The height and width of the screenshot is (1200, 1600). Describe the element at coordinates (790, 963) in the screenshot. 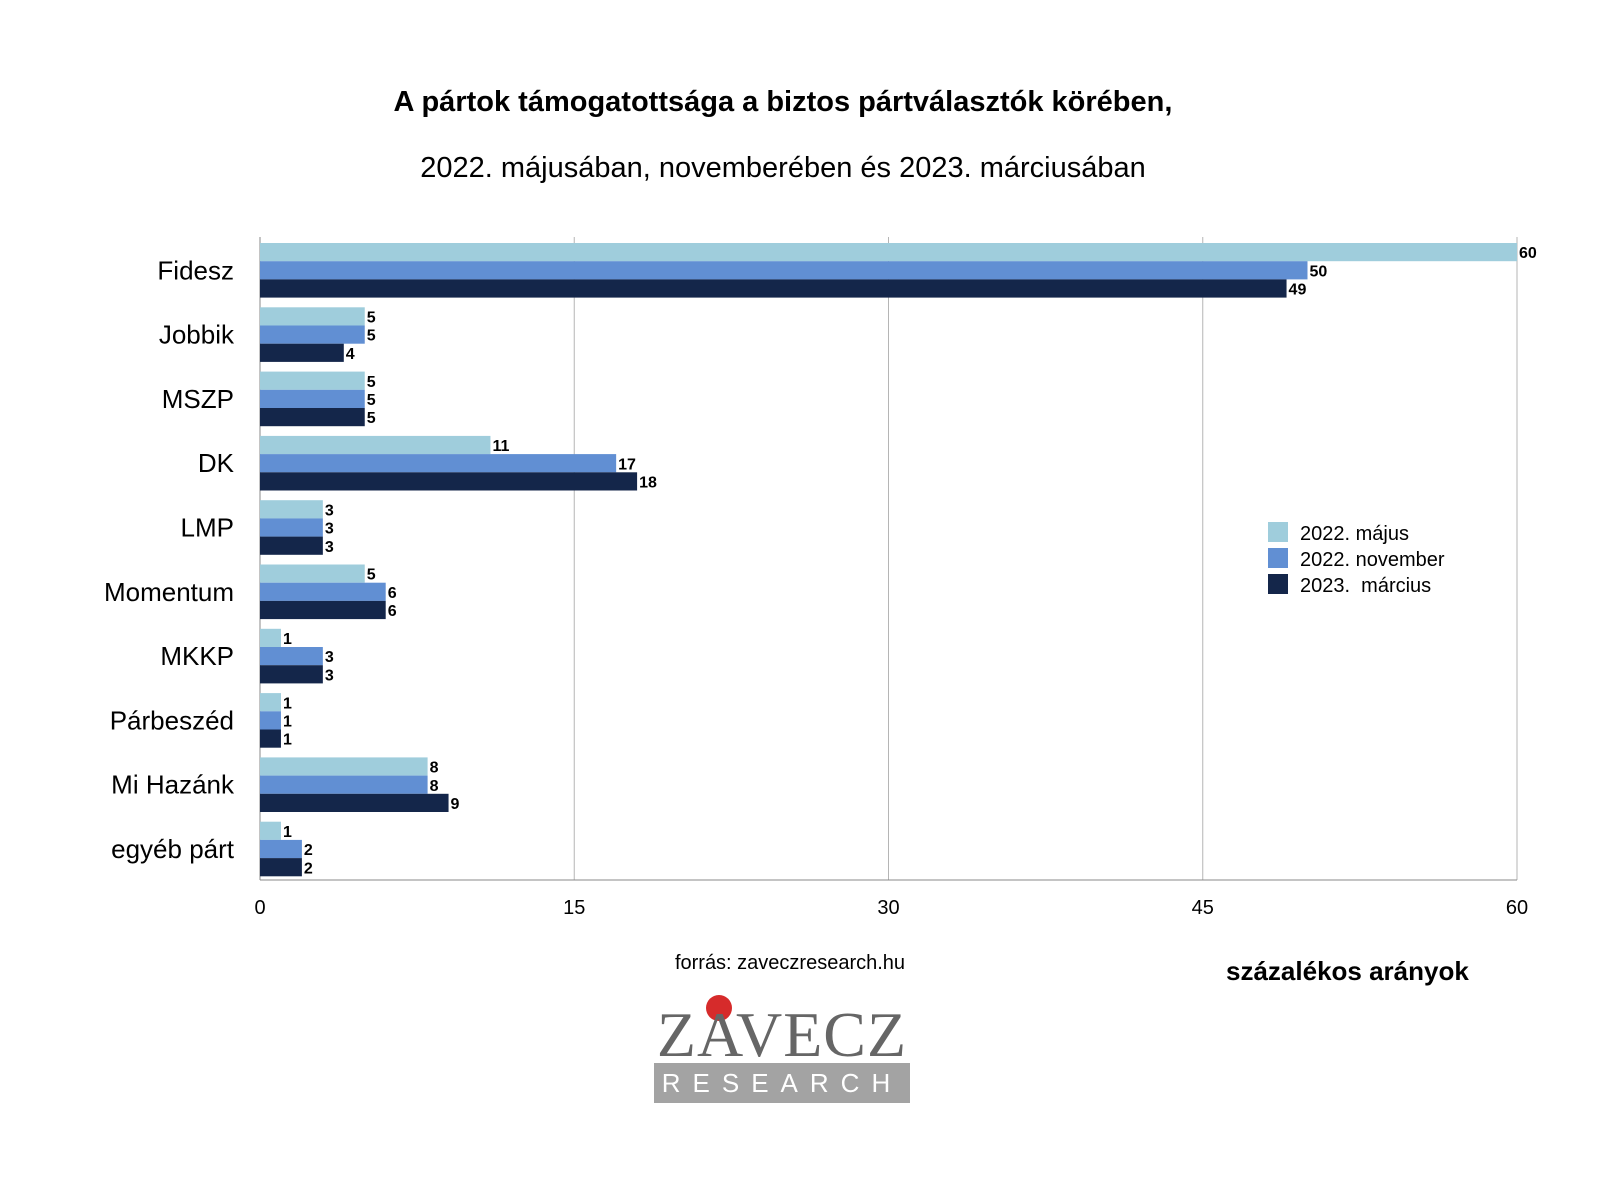

I see `source-text: forrás: zaveczresearch.hu` at that location.